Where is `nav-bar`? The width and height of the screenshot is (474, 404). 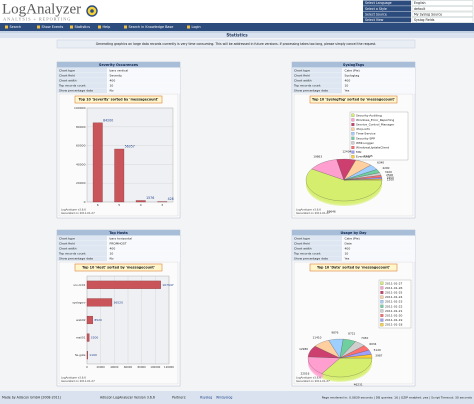
nav-bar is located at coordinates (237, 27).